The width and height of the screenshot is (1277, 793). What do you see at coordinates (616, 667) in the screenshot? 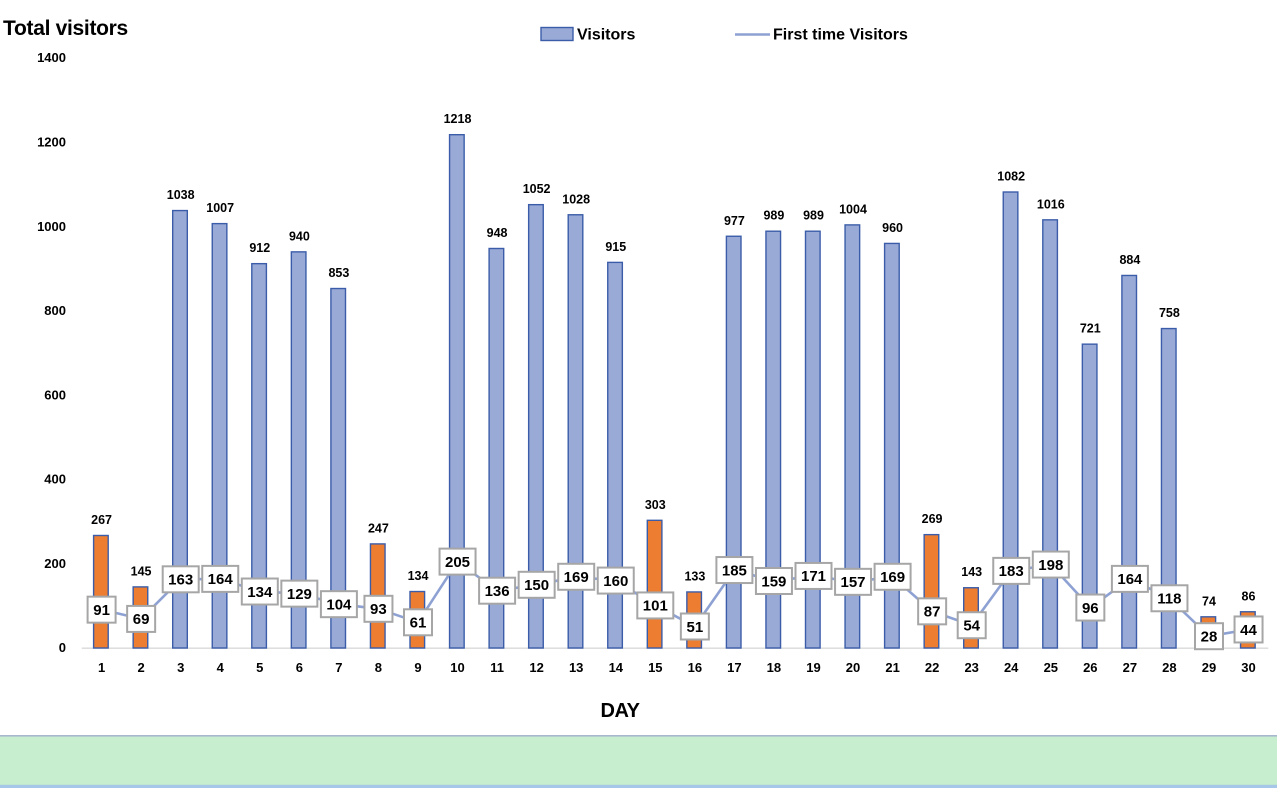
I see `svg-text: 14` at bounding box center [616, 667].